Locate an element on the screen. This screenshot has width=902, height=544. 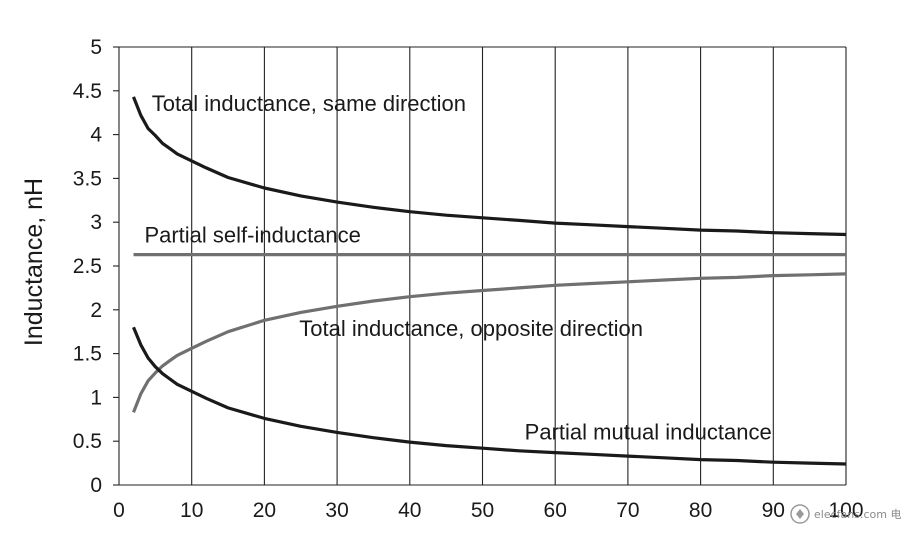
y-tick-label-5: 5 is located at coordinates (96, 47).